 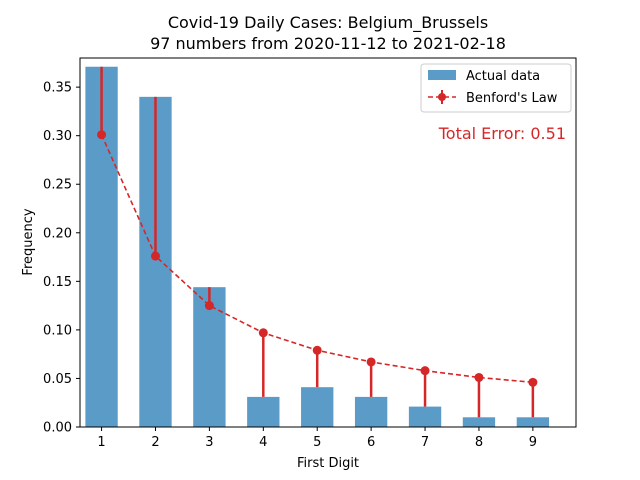 I want to click on x-tick-label: 1, so click(x=101, y=442).